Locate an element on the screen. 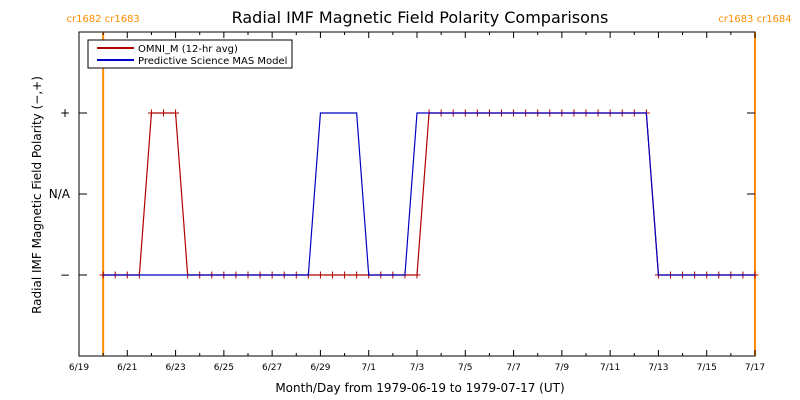 The image size is (800, 400). x-tick-label: 7/17 is located at coordinates (755, 368).